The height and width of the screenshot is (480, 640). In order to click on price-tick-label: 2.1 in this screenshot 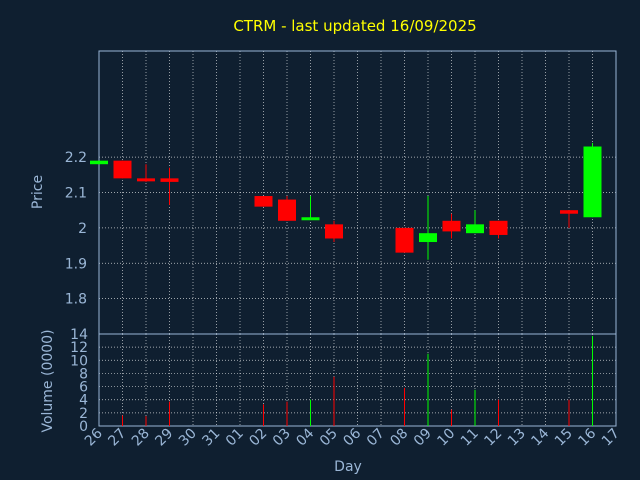, I will do `click(76, 194)`.